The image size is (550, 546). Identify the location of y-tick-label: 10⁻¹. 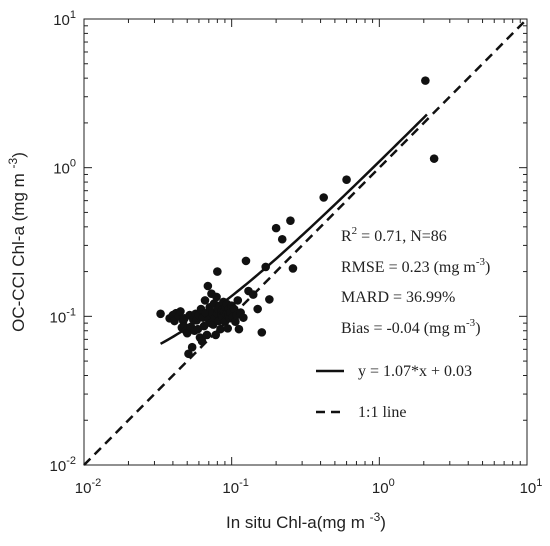
(63, 316).